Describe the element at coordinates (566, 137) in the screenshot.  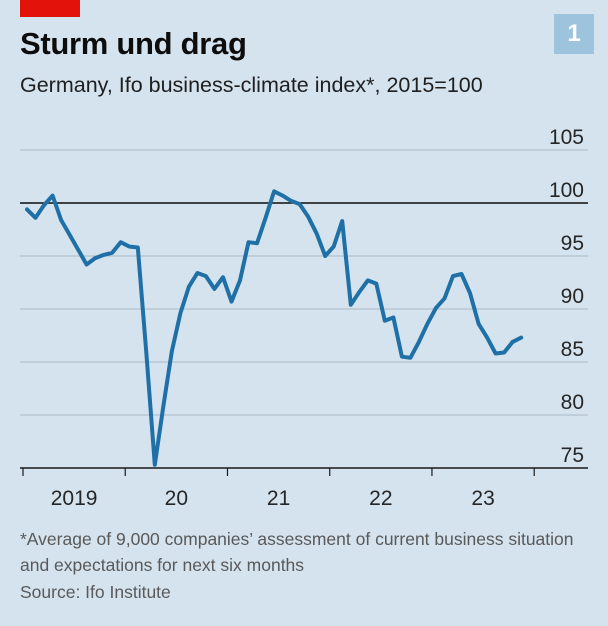
I see `y-tick-label: 105` at that location.